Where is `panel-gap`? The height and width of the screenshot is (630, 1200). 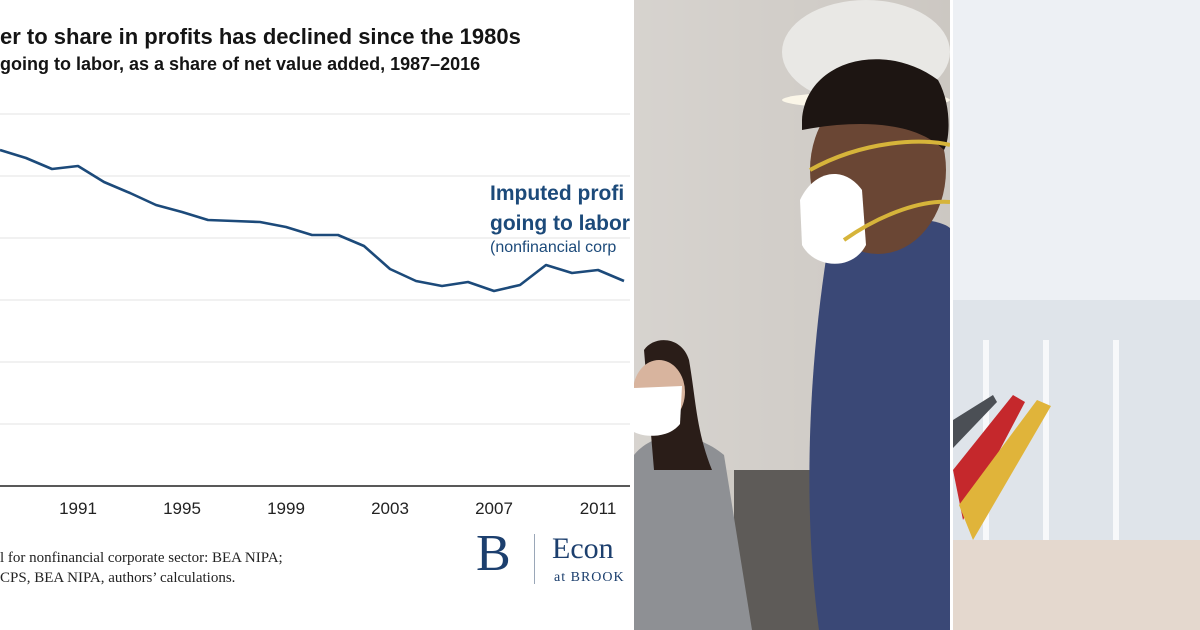
panel-gap is located at coordinates (951, 315).